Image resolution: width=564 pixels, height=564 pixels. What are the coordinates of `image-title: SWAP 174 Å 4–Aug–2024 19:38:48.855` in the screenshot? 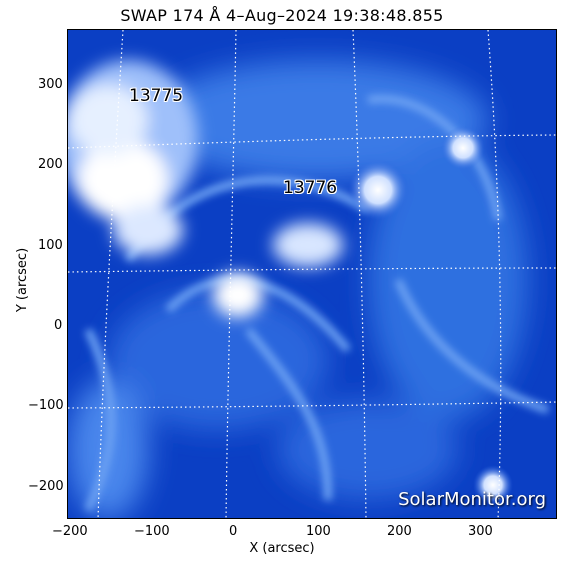 It's located at (282, 15).